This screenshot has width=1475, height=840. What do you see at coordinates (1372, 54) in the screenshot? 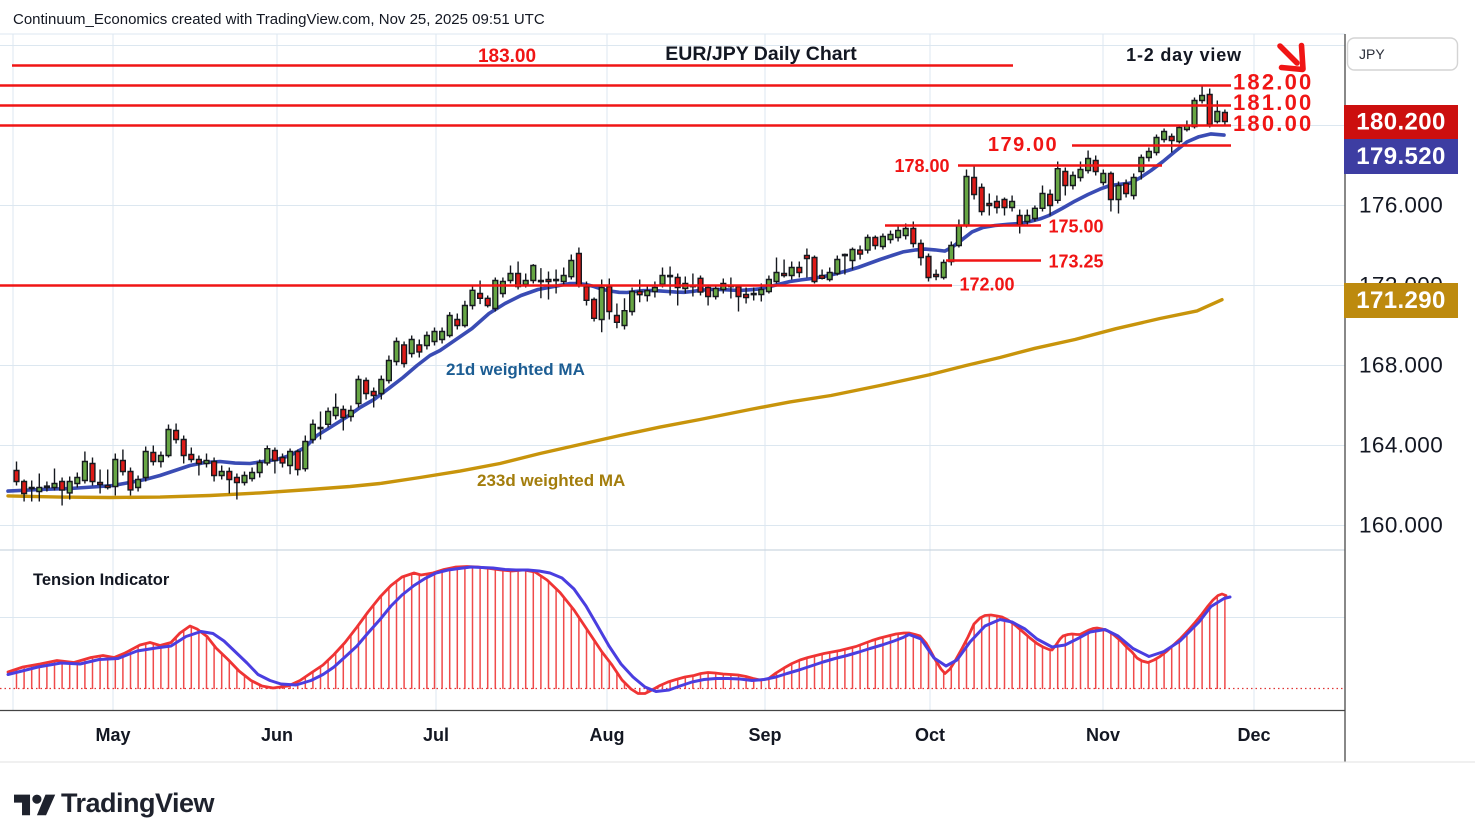
I see `svg-text: JPY` at bounding box center [1372, 54].